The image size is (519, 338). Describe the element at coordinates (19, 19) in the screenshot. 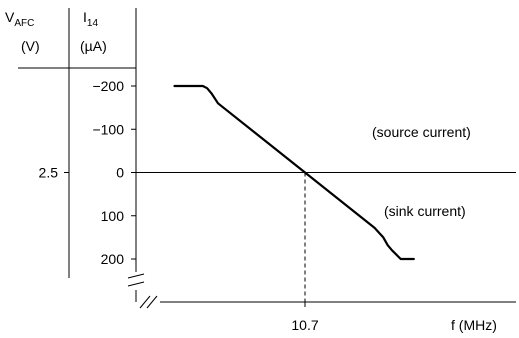

I see `vafc-header: VAFC` at that location.